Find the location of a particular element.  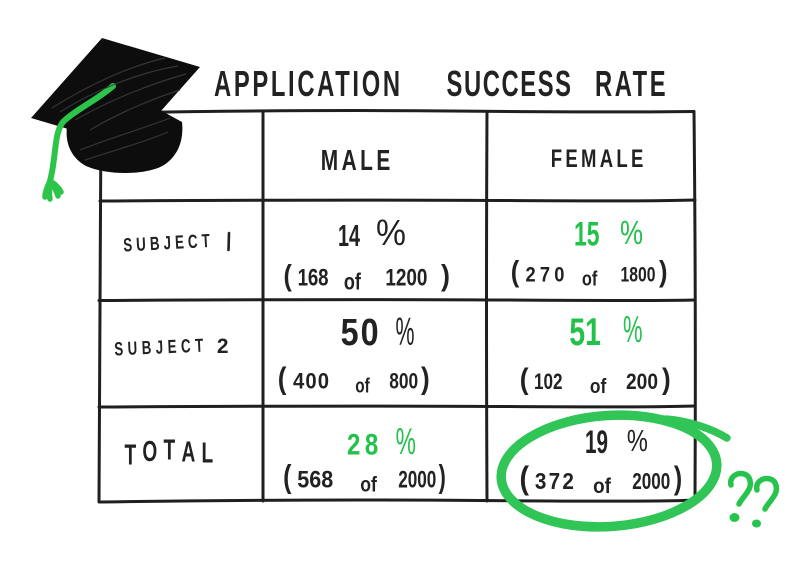

svg-text: 270 is located at coordinates (547, 275).